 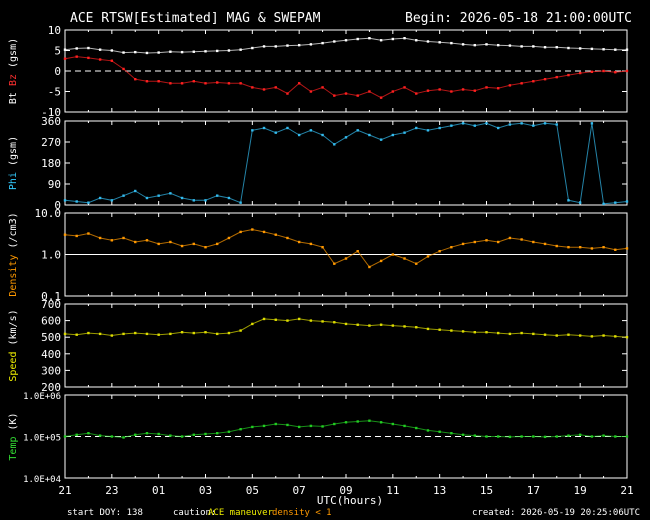 I want to click on data-point-density, so click(x=65, y=234).